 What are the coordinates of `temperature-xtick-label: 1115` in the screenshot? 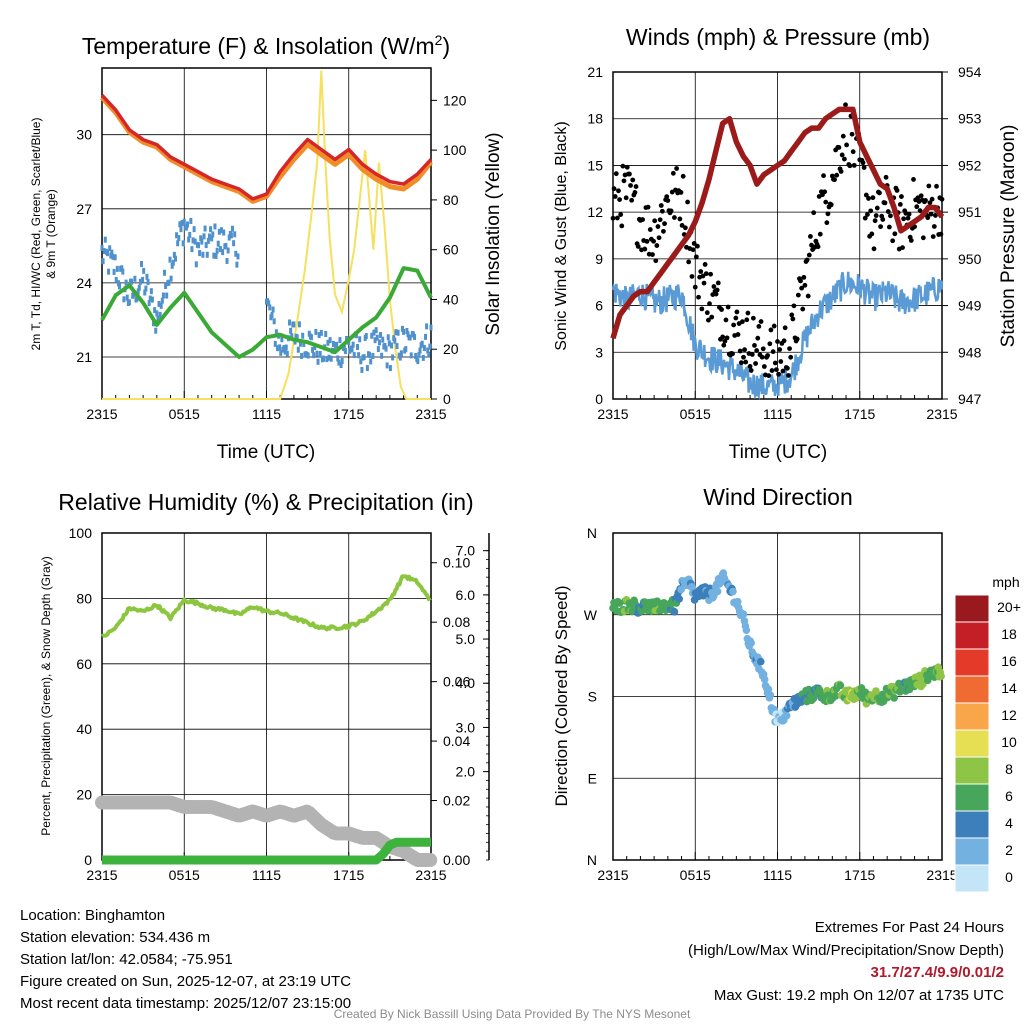 It's located at (266, 414).